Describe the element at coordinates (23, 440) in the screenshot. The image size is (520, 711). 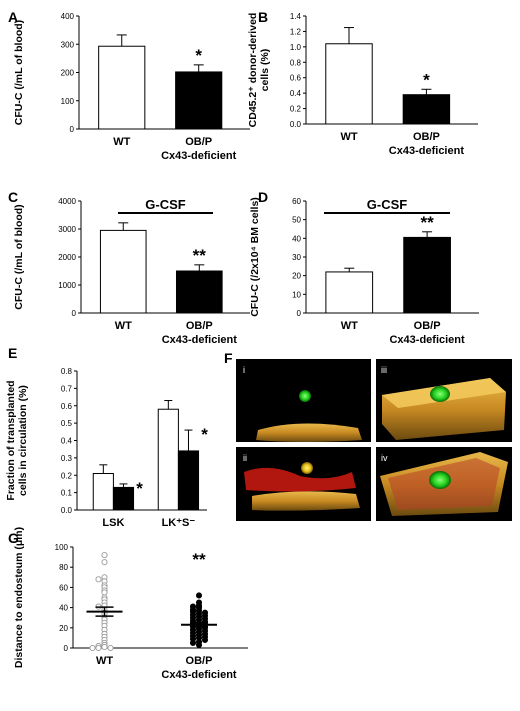
I see `y-axis-label: cells in circulation (%)` at that location.